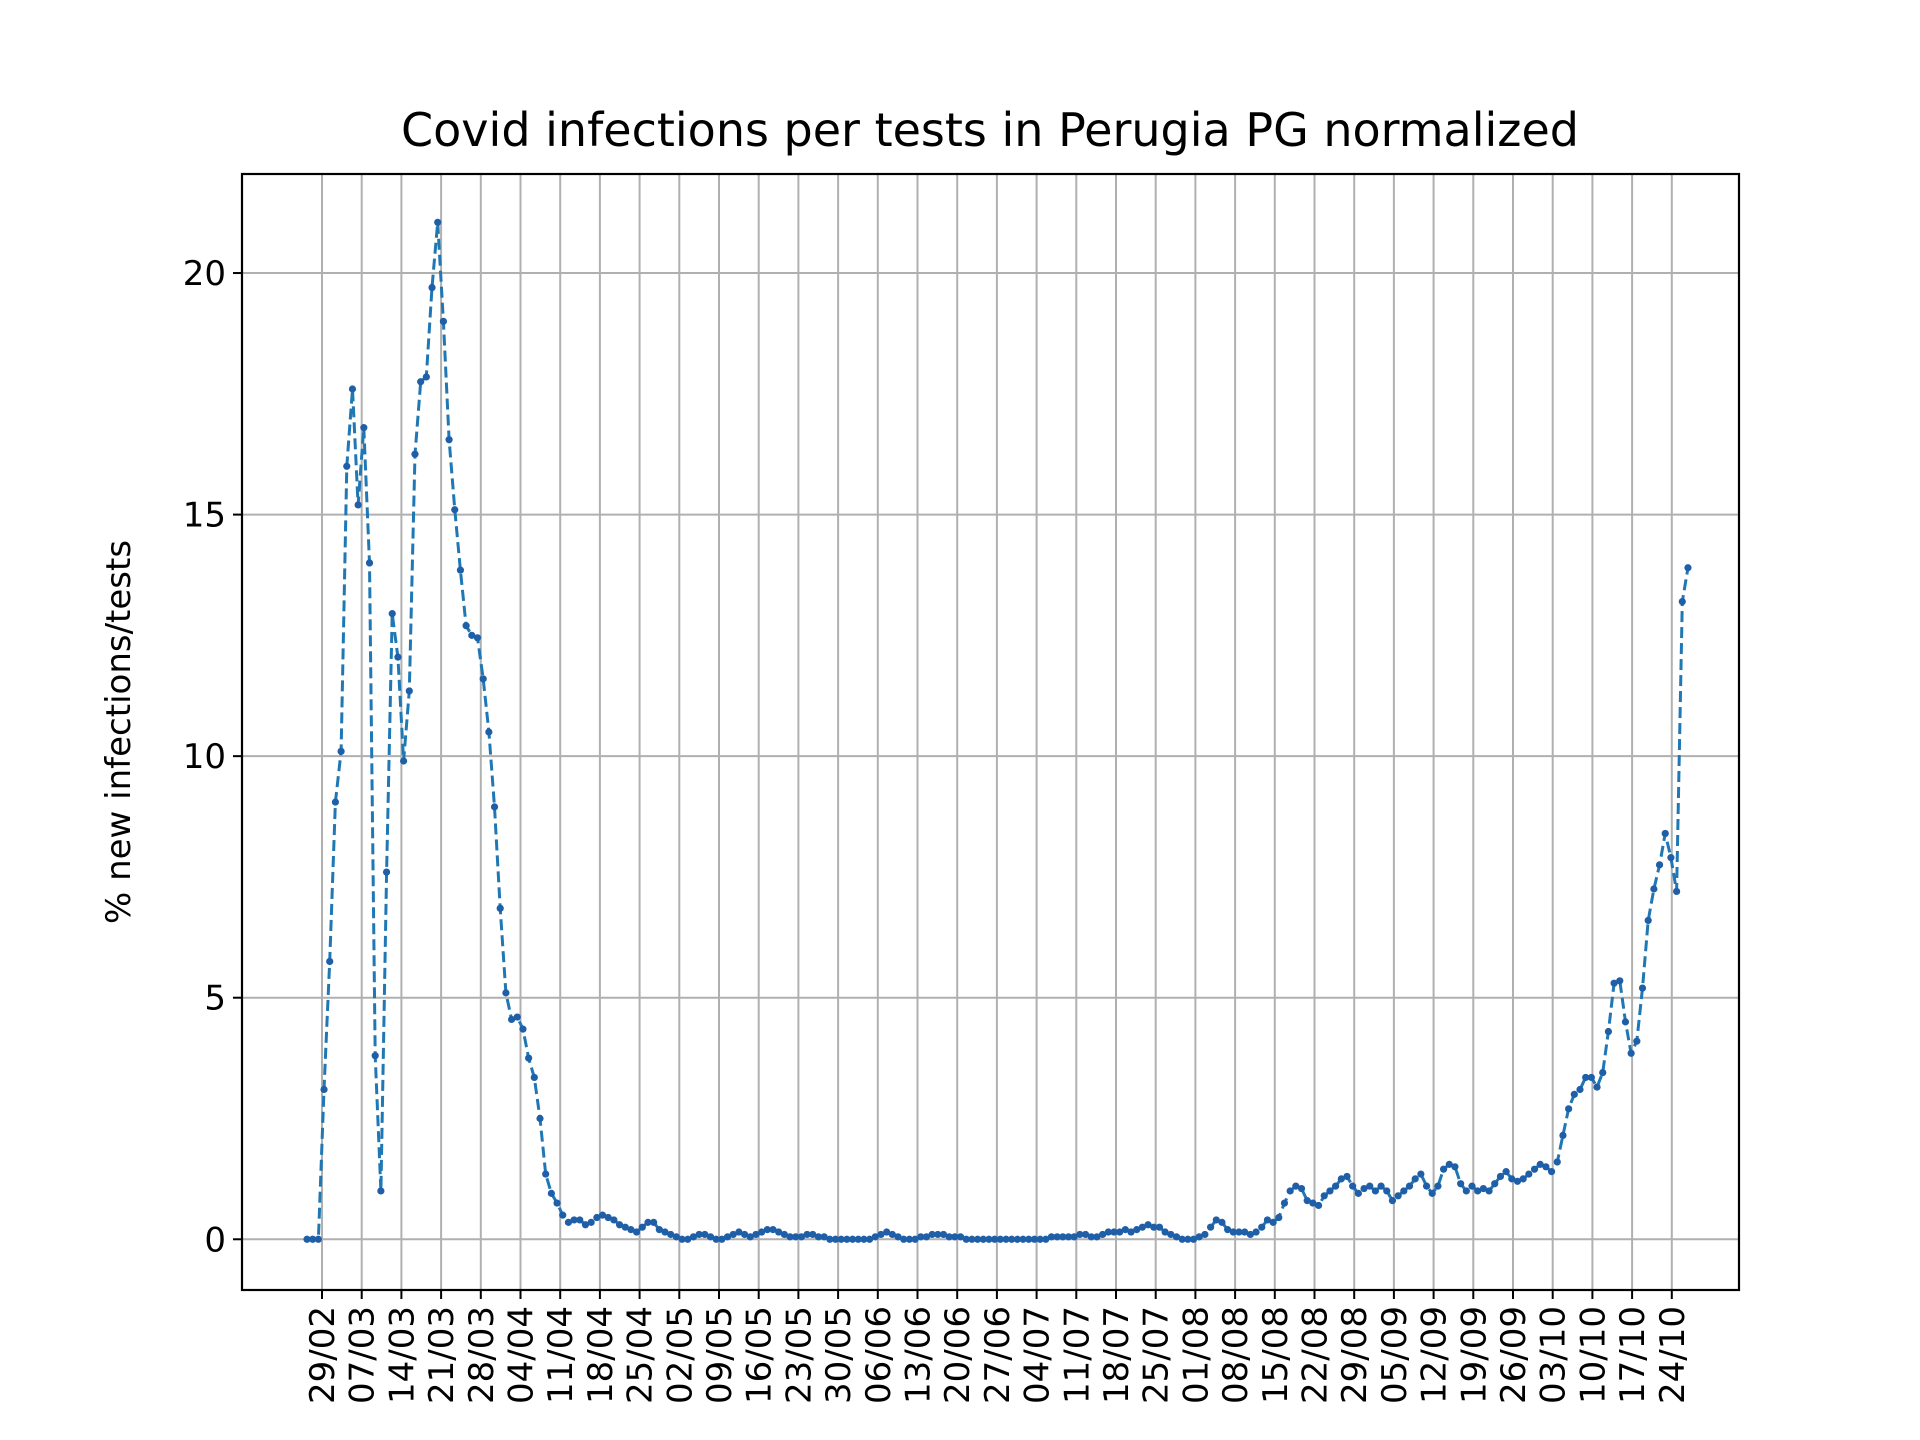 This screenshot has height=1440, width=1920. Describe the element at coordinates (204, 516) in the screenshot. I see `y-tick-label: 15` at that location.